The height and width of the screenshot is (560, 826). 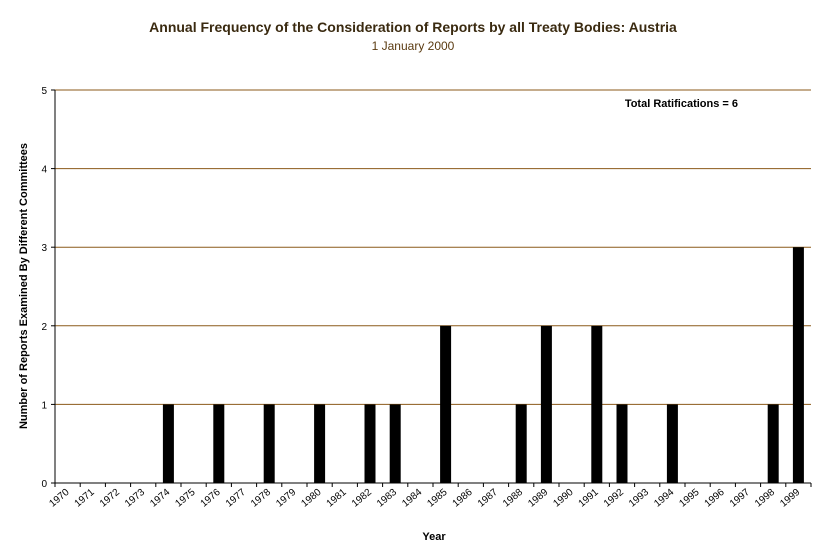 What do you see at coordinates (44, 248) in the screenshot?
I see `y-tick-label: 3` at bounding box center [44, 248].